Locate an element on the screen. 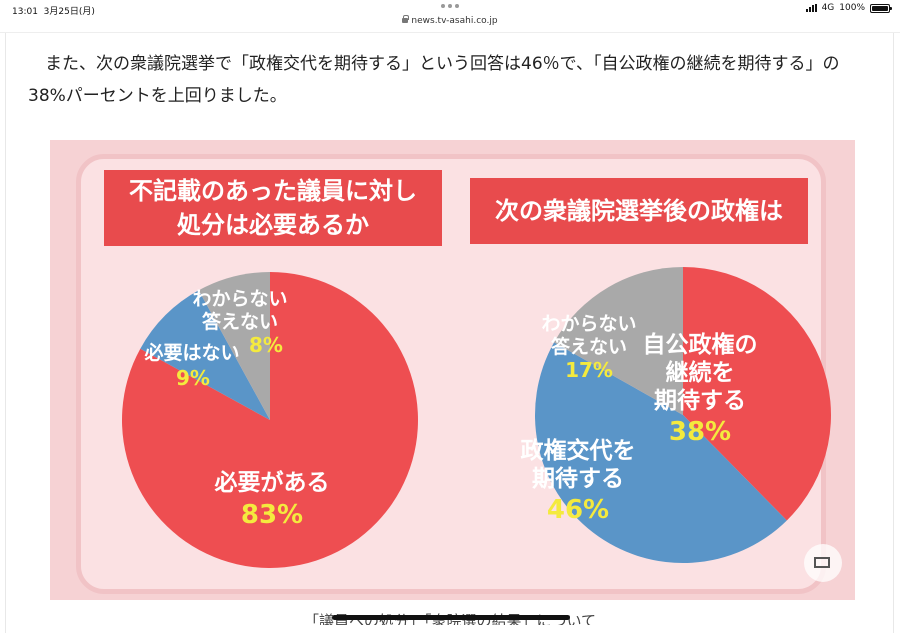 This screenshot has width=900, height=633. gallery-icon is located at coordinates (822, 562).